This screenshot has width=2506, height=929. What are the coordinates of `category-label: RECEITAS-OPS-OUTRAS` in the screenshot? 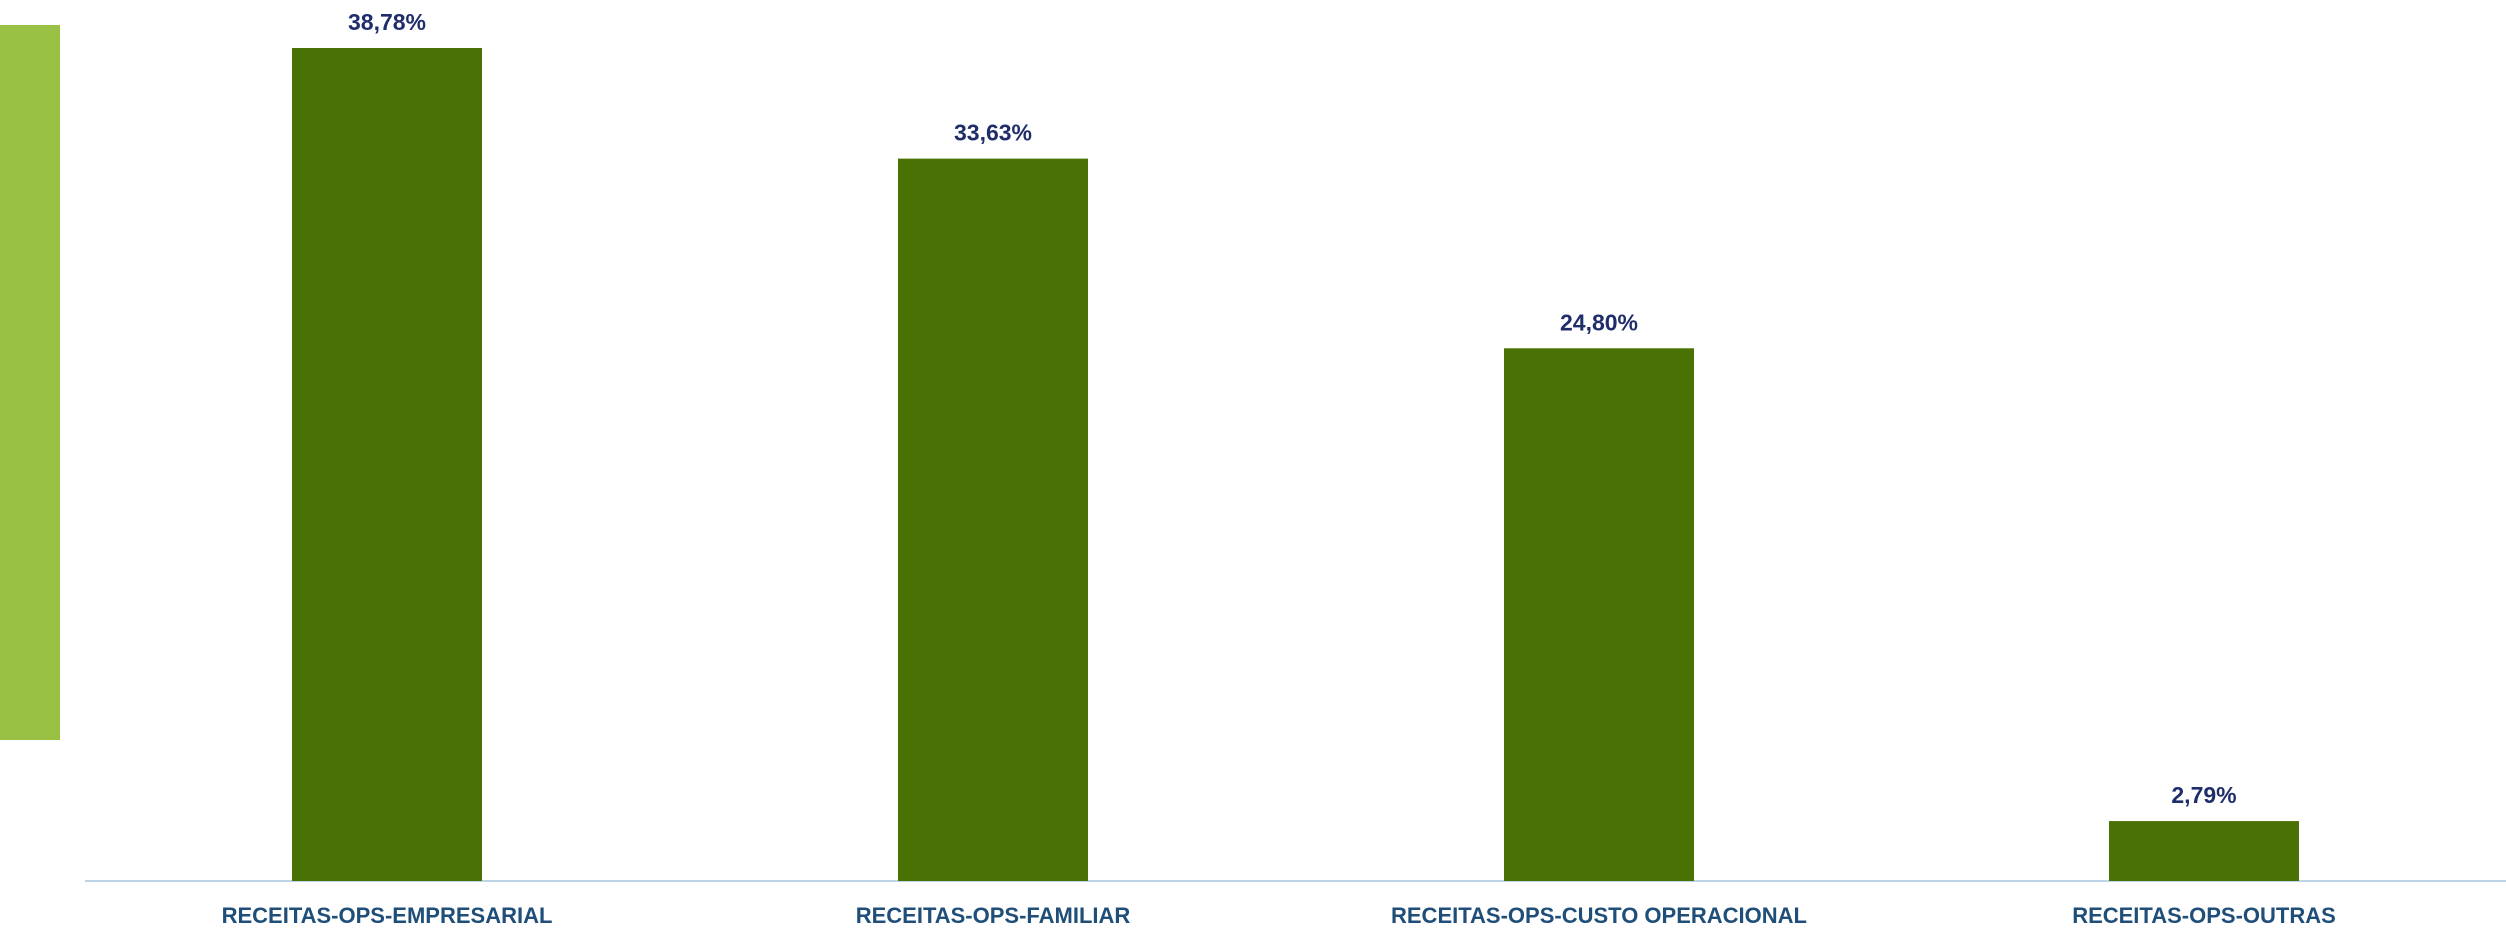 It's located at (2204, 915).